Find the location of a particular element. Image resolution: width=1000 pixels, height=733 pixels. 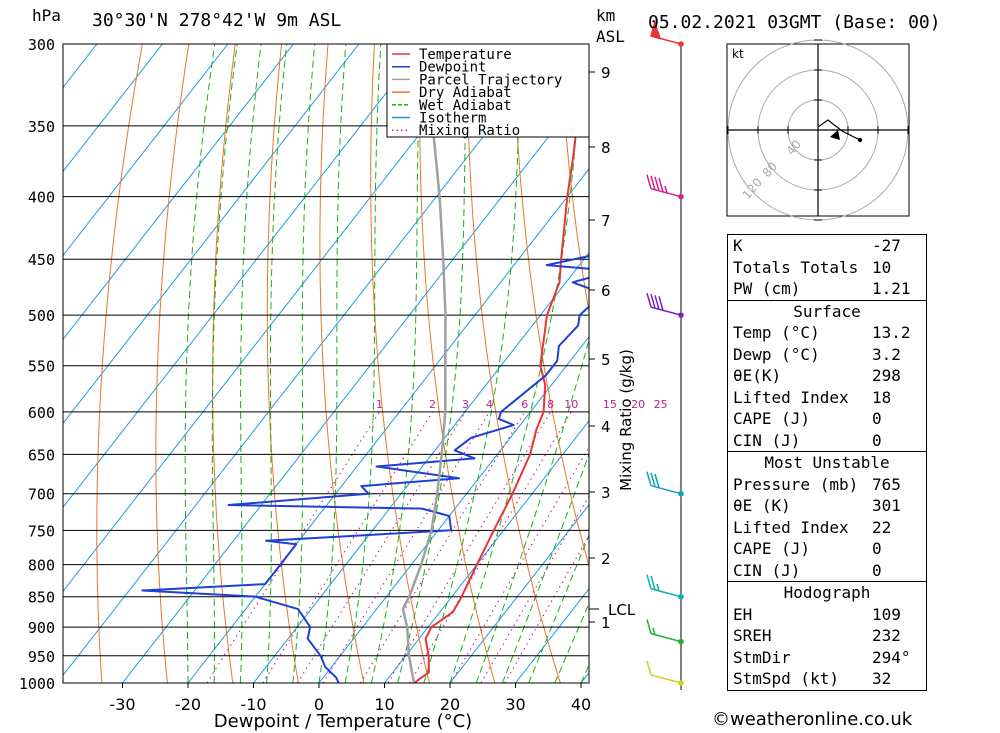

hodograph-trace is located at coordinates (839, 130).